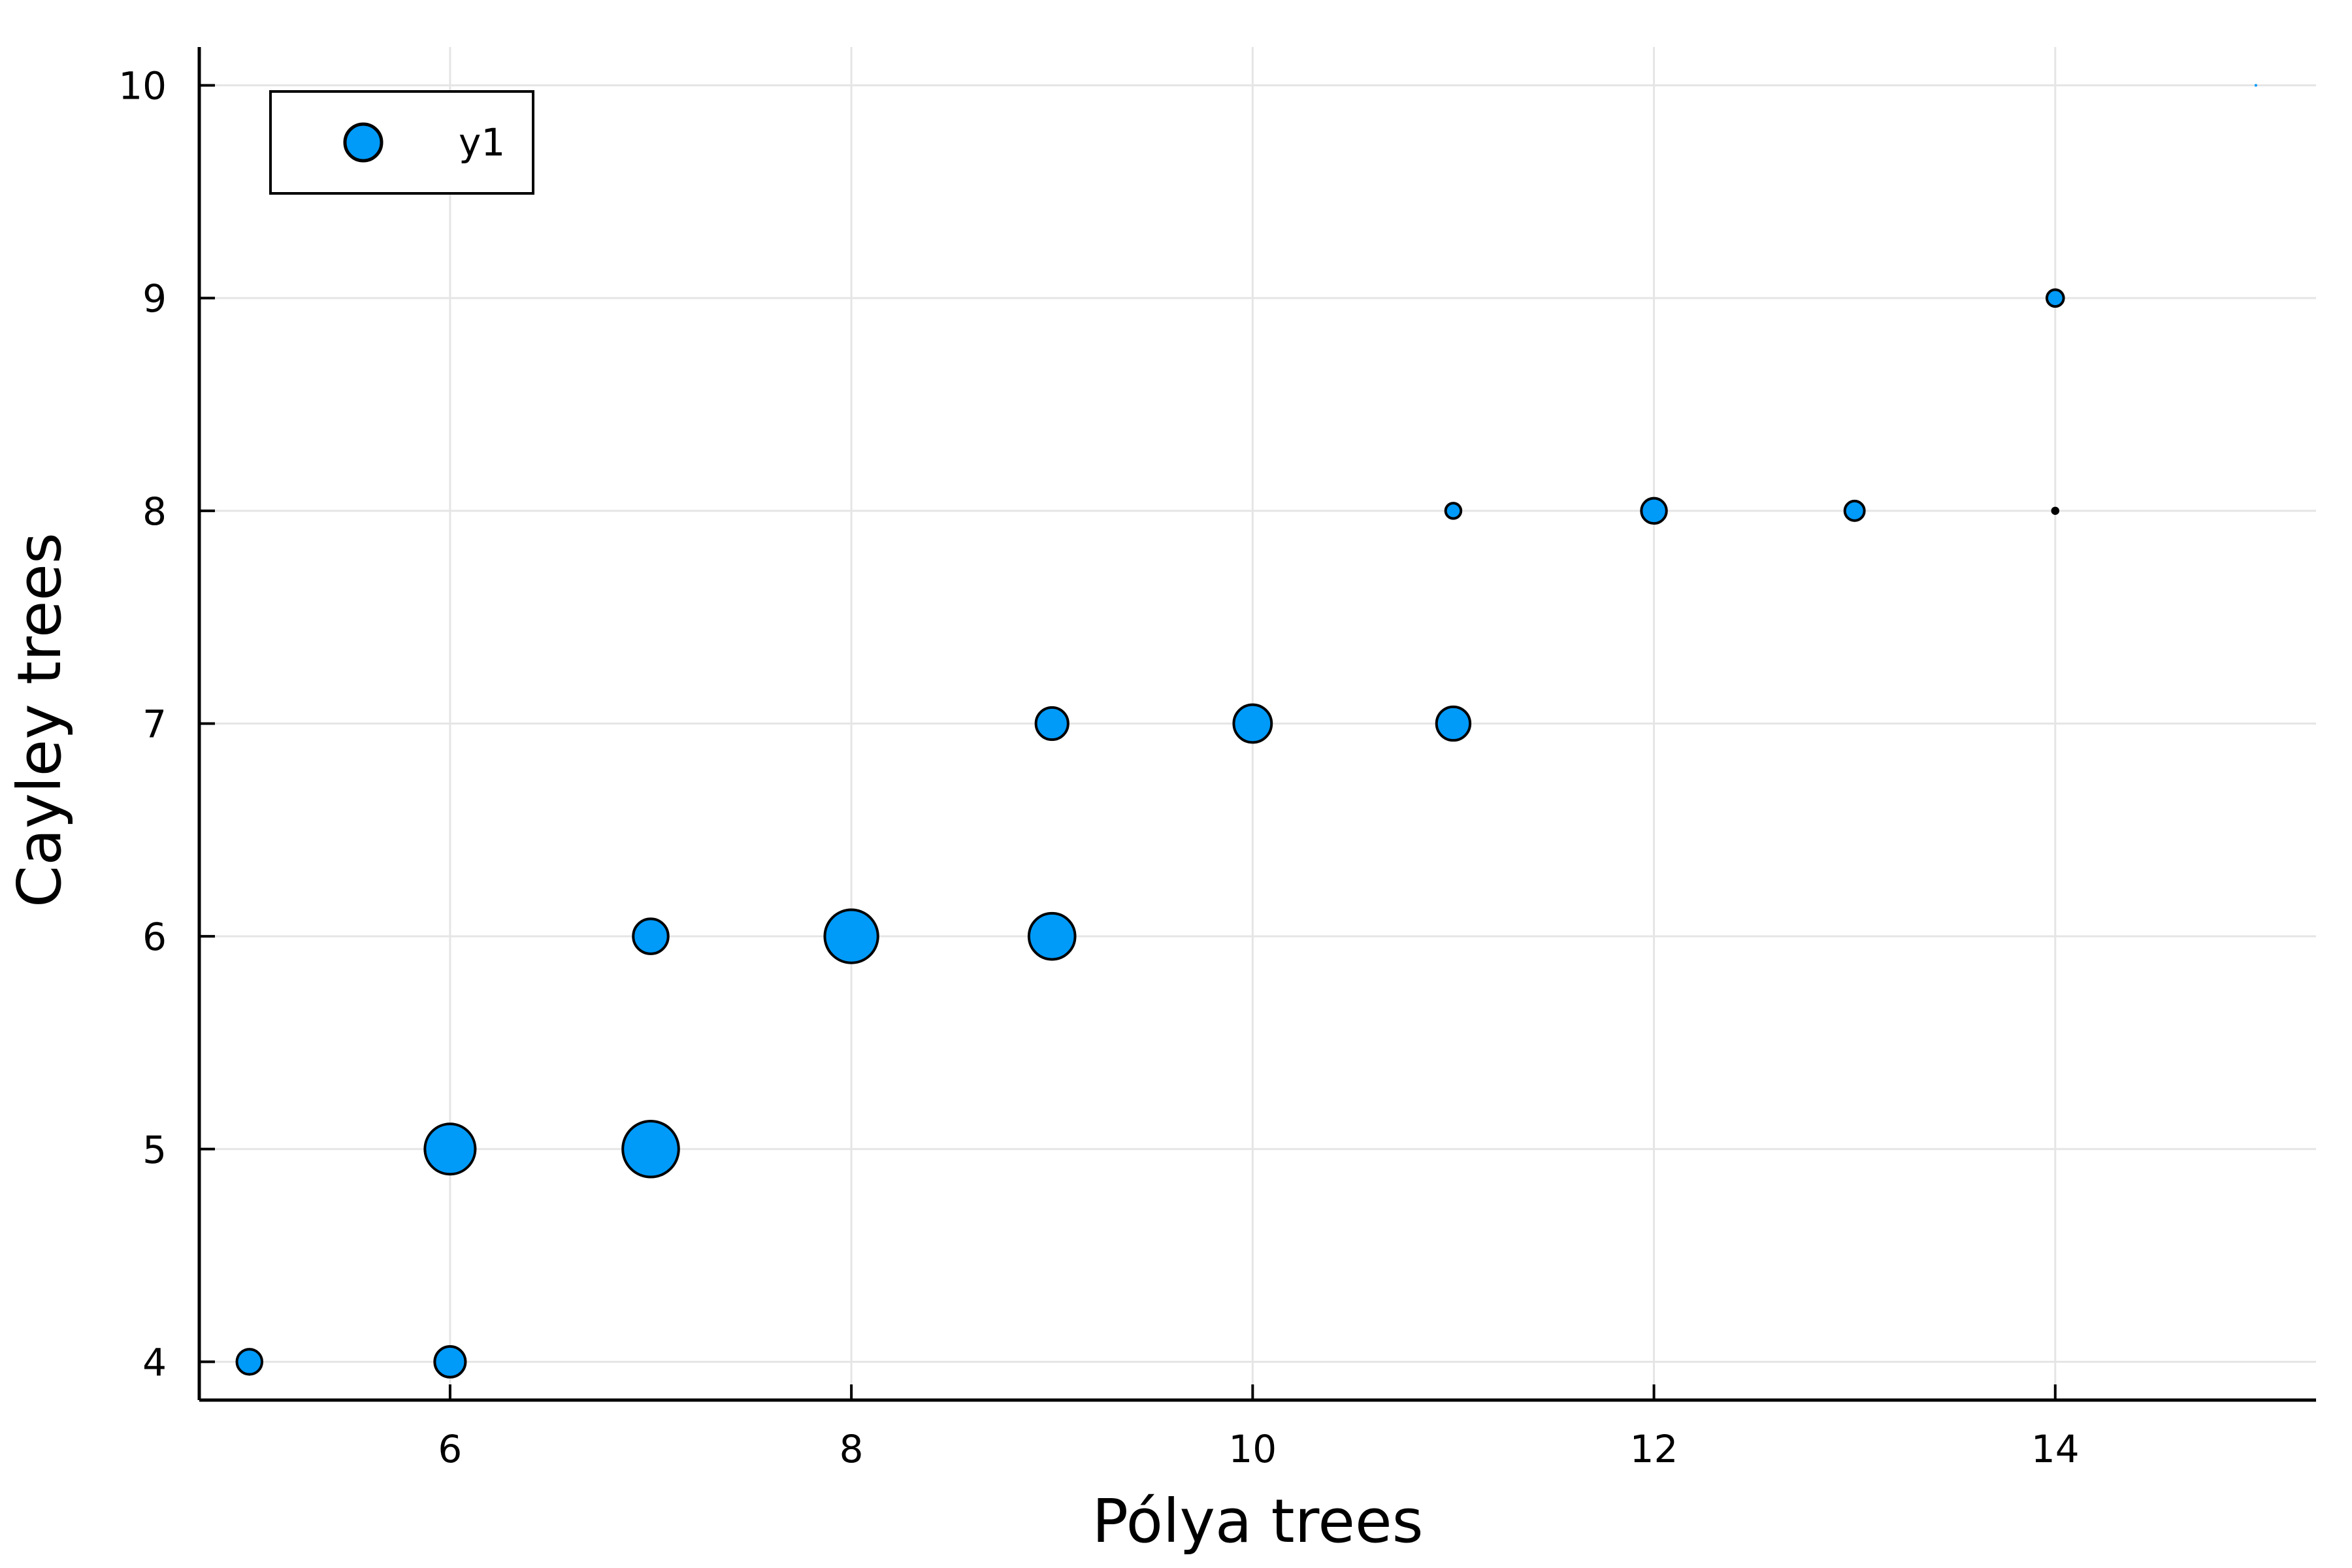 This screenshot has height=1568, width=2352. I want to click on y-axis-label: Cayley trees, so click(39, 719).